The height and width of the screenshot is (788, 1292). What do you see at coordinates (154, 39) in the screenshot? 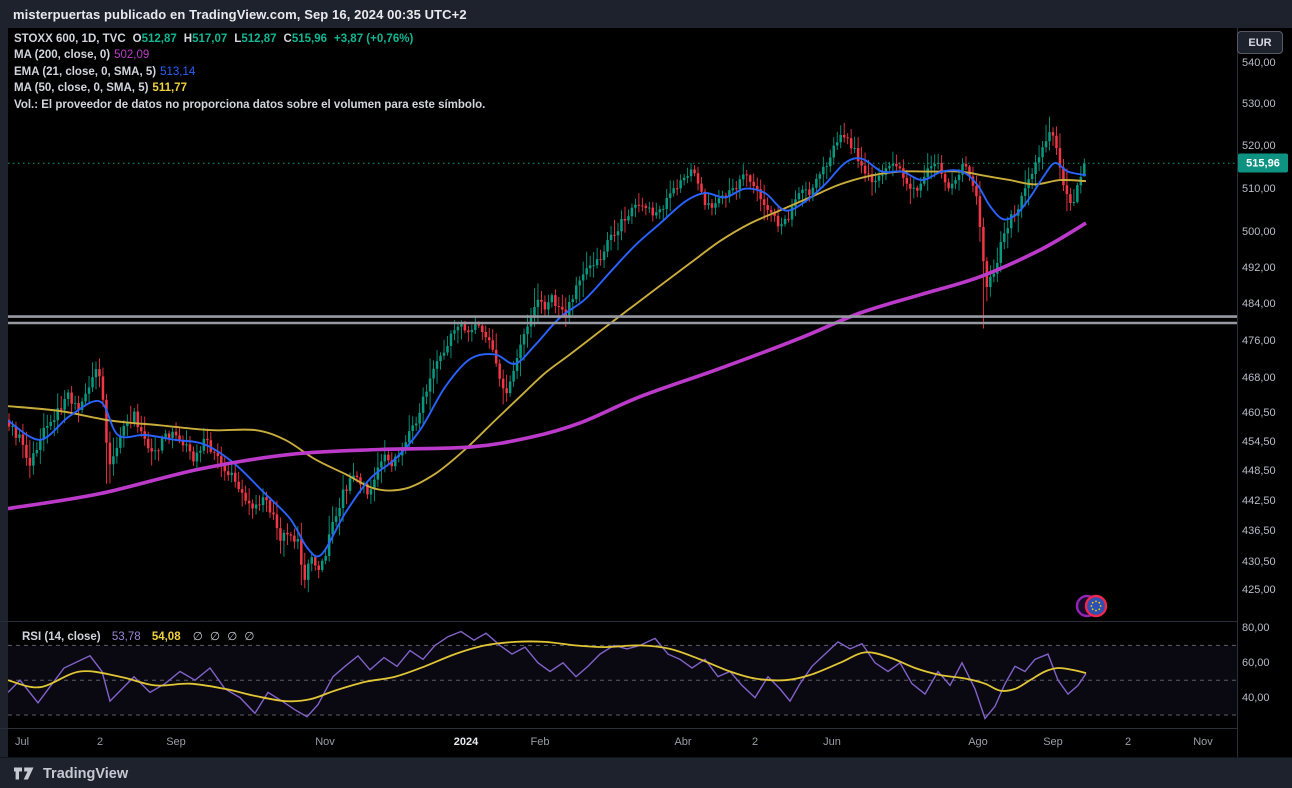
I see `ohlc-o: O512,87` at bounding box center [154, 39].